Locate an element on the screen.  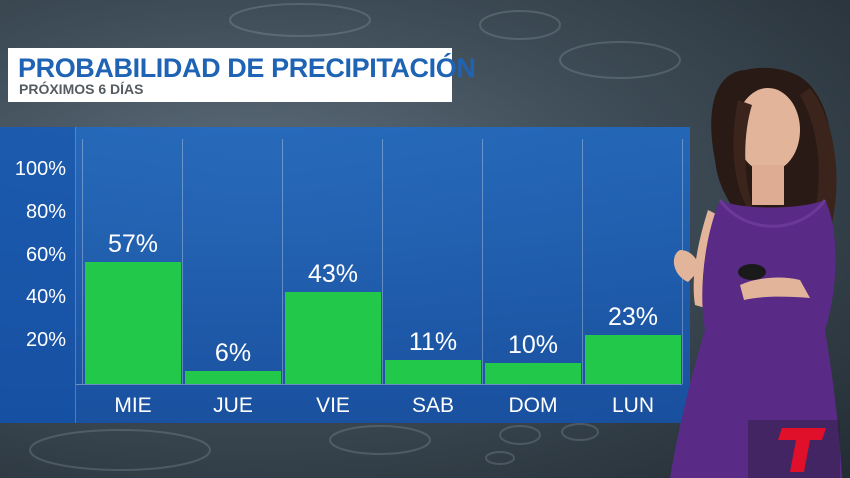
y-tick-label: 60% is located at coordinates (45, 254).